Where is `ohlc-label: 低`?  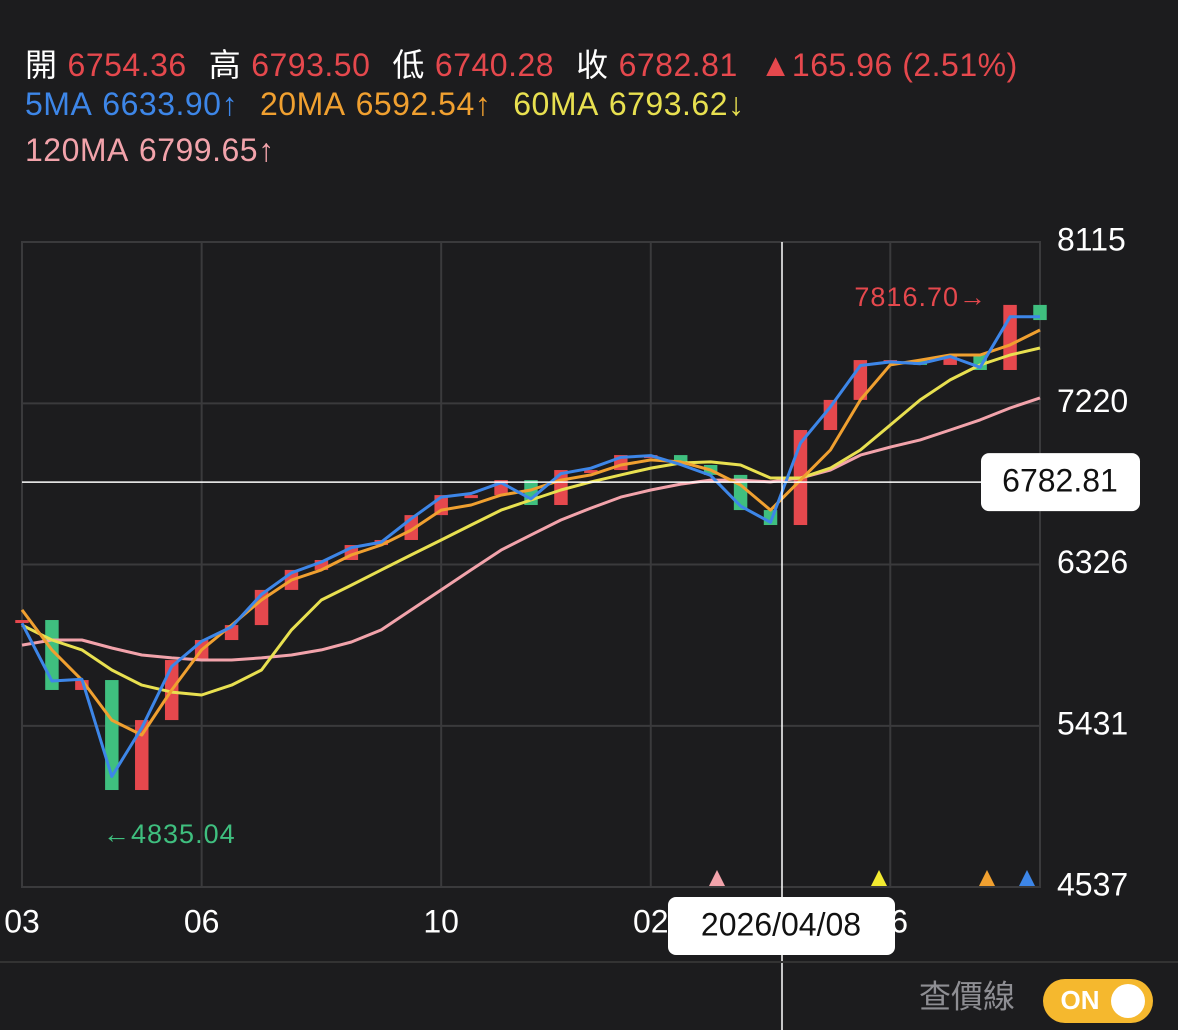
ohlc-label: 低 is located at coordinates (408, 65).